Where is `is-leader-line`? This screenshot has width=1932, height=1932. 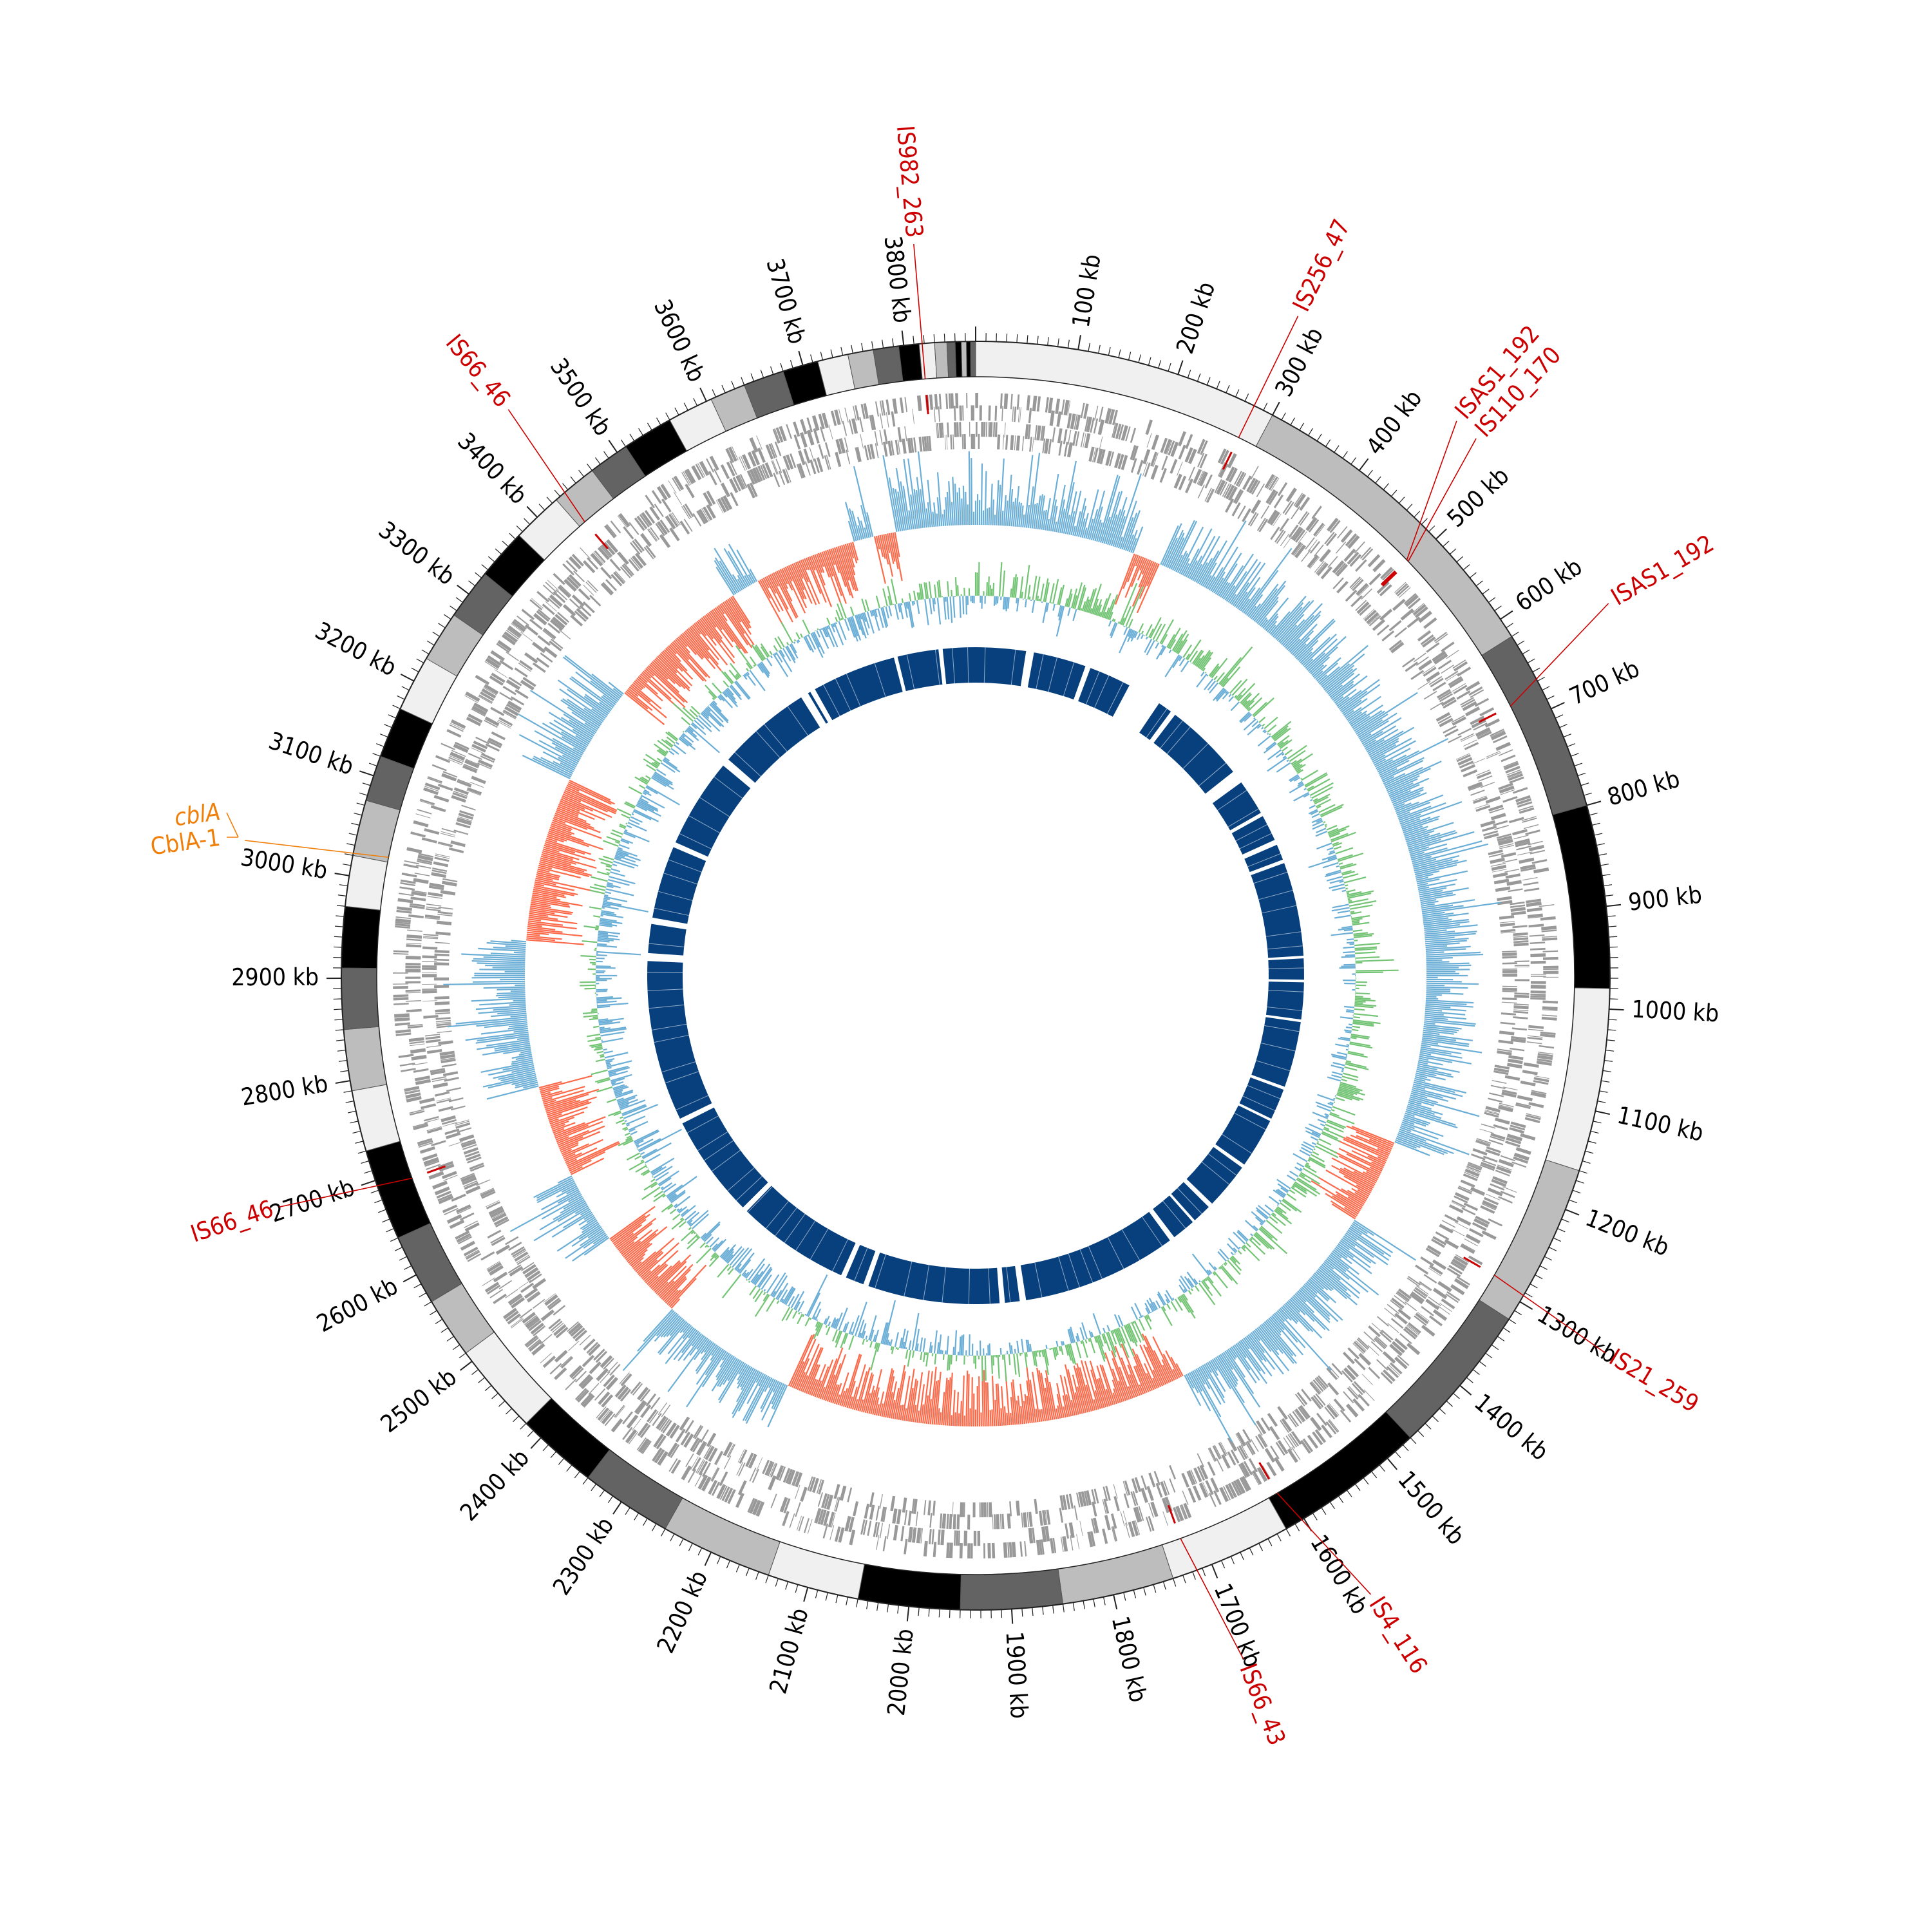
is-leader-line is located at coordinates (1560, 655).